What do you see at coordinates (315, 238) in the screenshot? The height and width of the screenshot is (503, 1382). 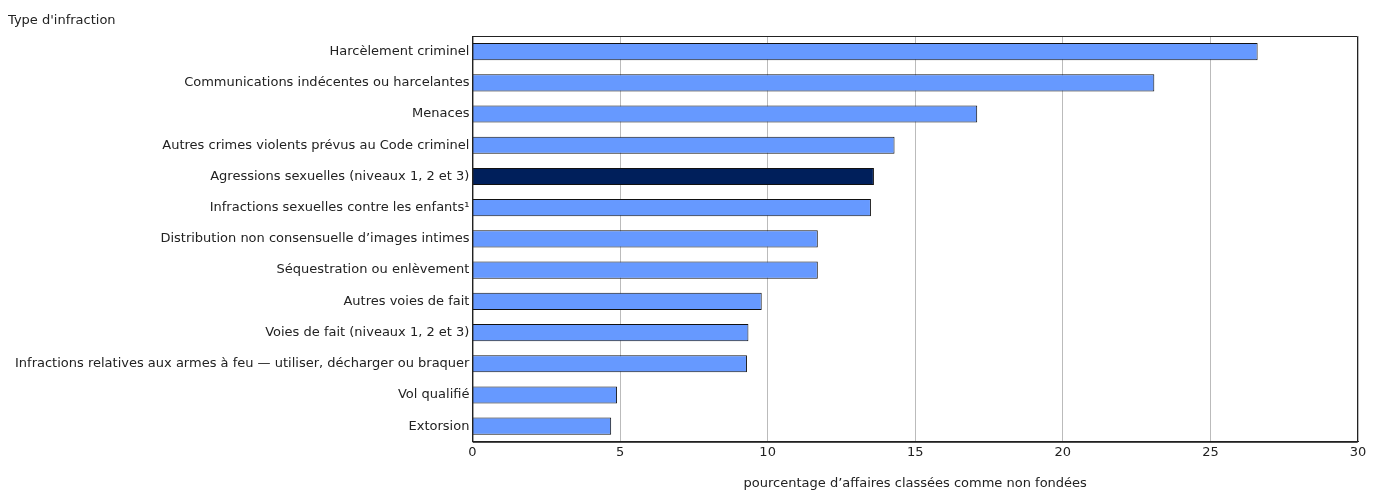 I see `y-tick-label: Distribution non consensuelle d’images intimes` at bounding box center [315, 238].